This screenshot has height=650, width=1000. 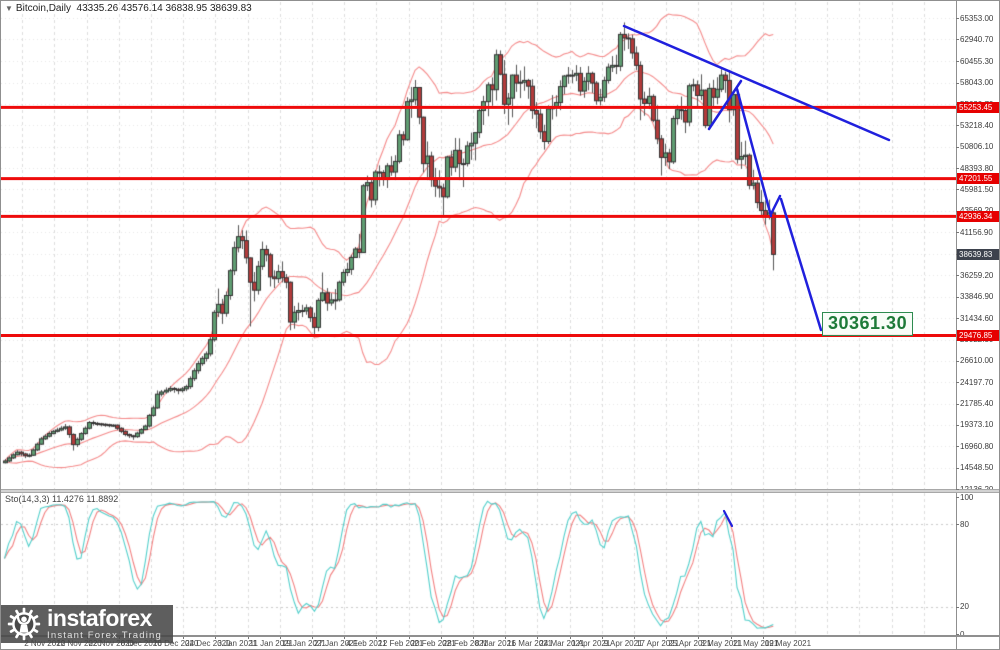 What do you see at coordinates (978, 216) in the screenshot?
I see `level-price-tag: 42936.34` at bounding box center [978, 216].